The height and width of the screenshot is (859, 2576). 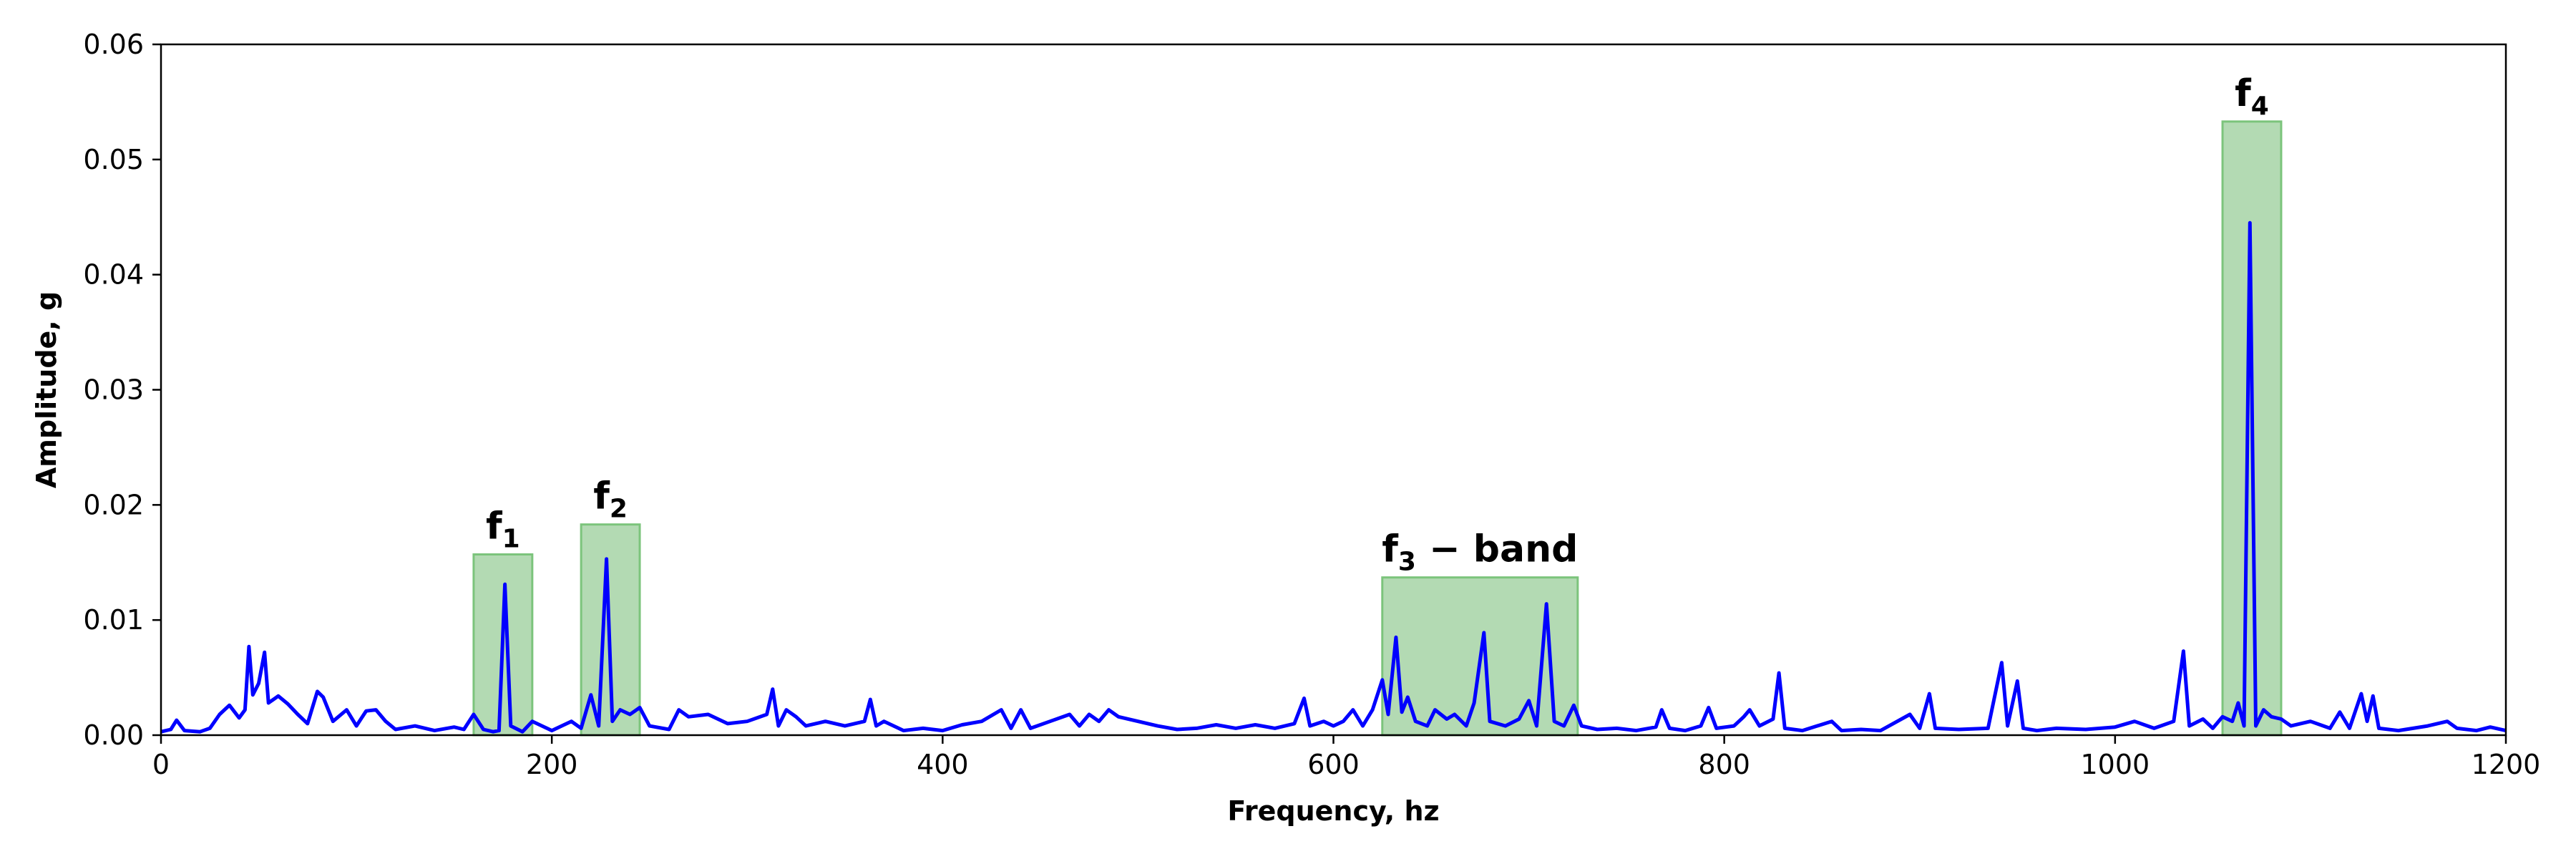 I want to click on y-tick-label: 0.01, so click(x=113, y=620).